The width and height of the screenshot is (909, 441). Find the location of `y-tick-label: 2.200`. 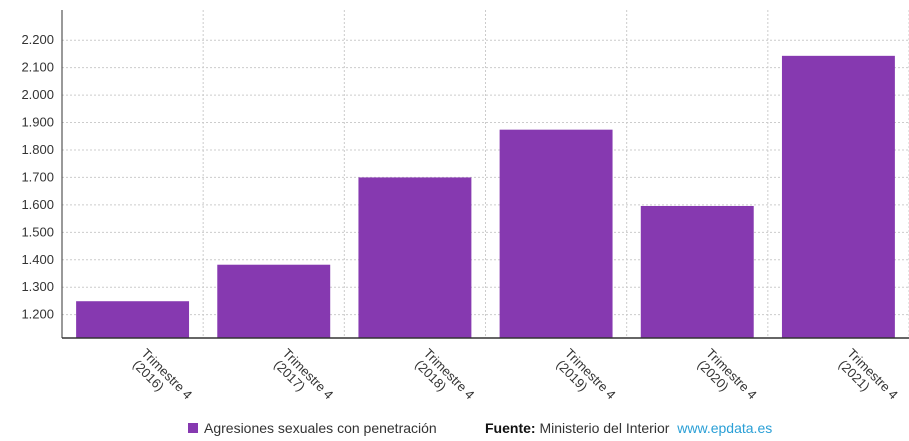

y-tick-label: 2.200 is located at coordinates (37, 39).